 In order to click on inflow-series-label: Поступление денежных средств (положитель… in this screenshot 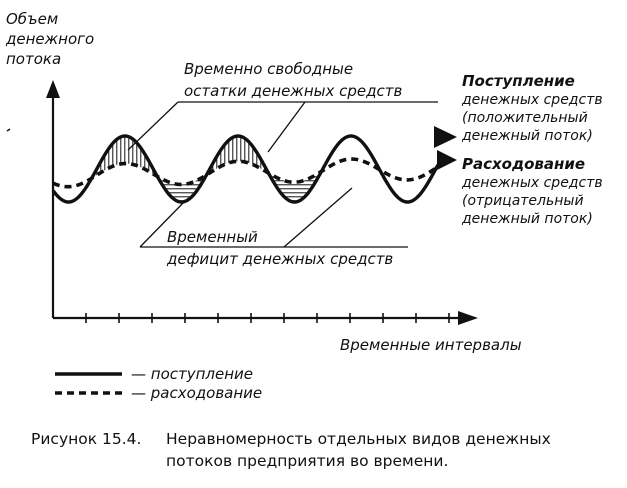, I will do `click(534, 108)`.